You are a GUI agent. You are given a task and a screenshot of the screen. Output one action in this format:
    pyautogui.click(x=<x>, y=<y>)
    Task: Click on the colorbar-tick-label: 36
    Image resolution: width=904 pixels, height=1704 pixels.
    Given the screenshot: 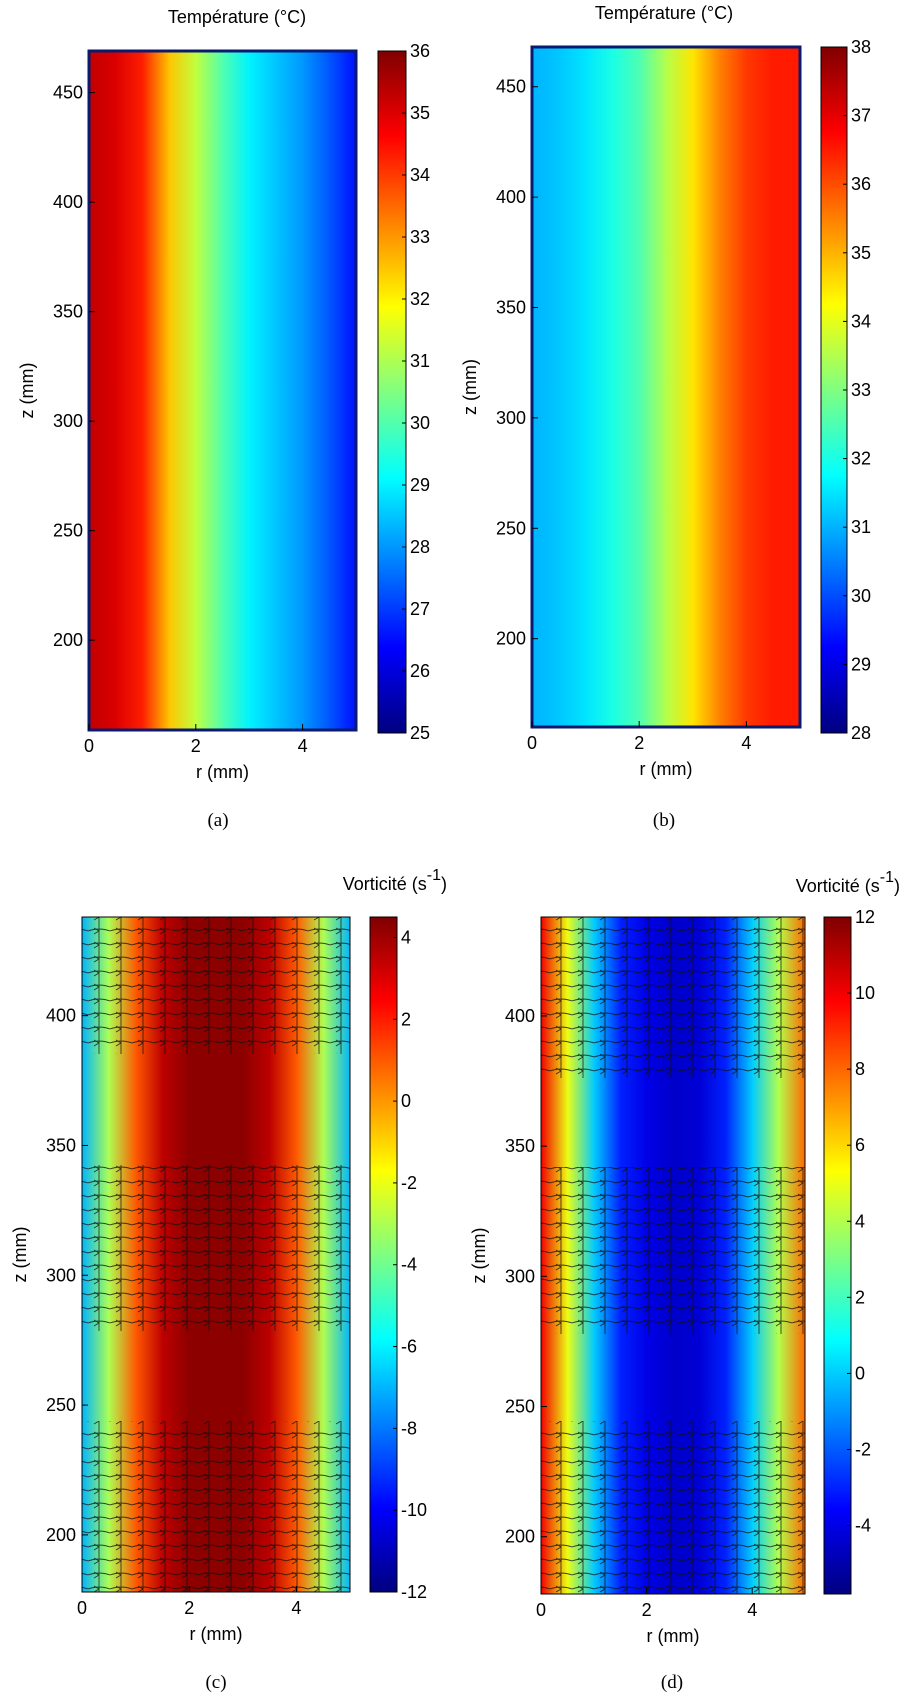 What is the action you would take?
    pyautogui.click(x=420, y=51)
    